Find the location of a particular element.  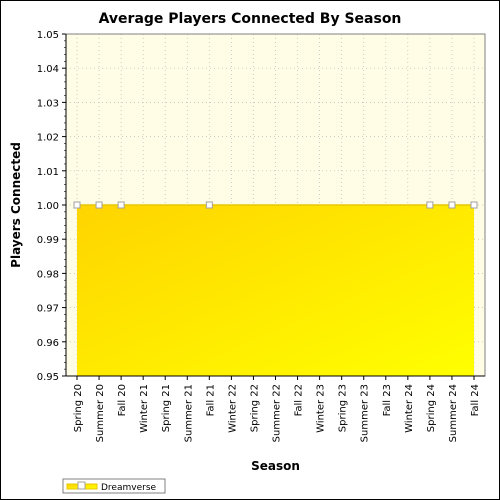

x-tick-label: Fall 22 is located at coordinates (299, 400).